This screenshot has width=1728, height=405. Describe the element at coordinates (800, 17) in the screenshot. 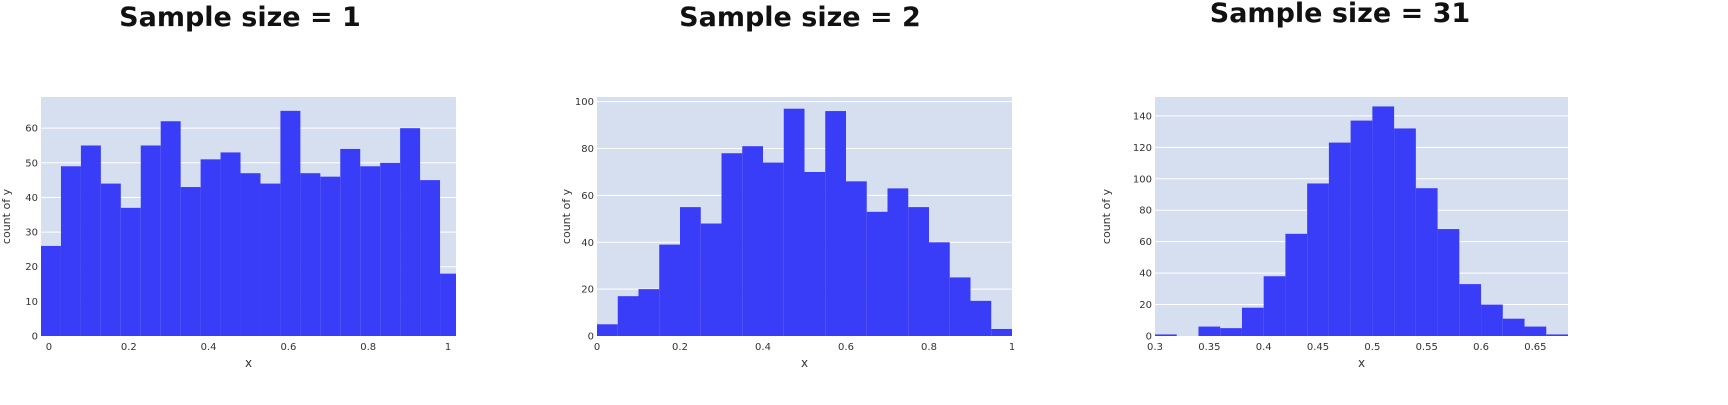

I see `chart-title: Sample size = 2` at that location.